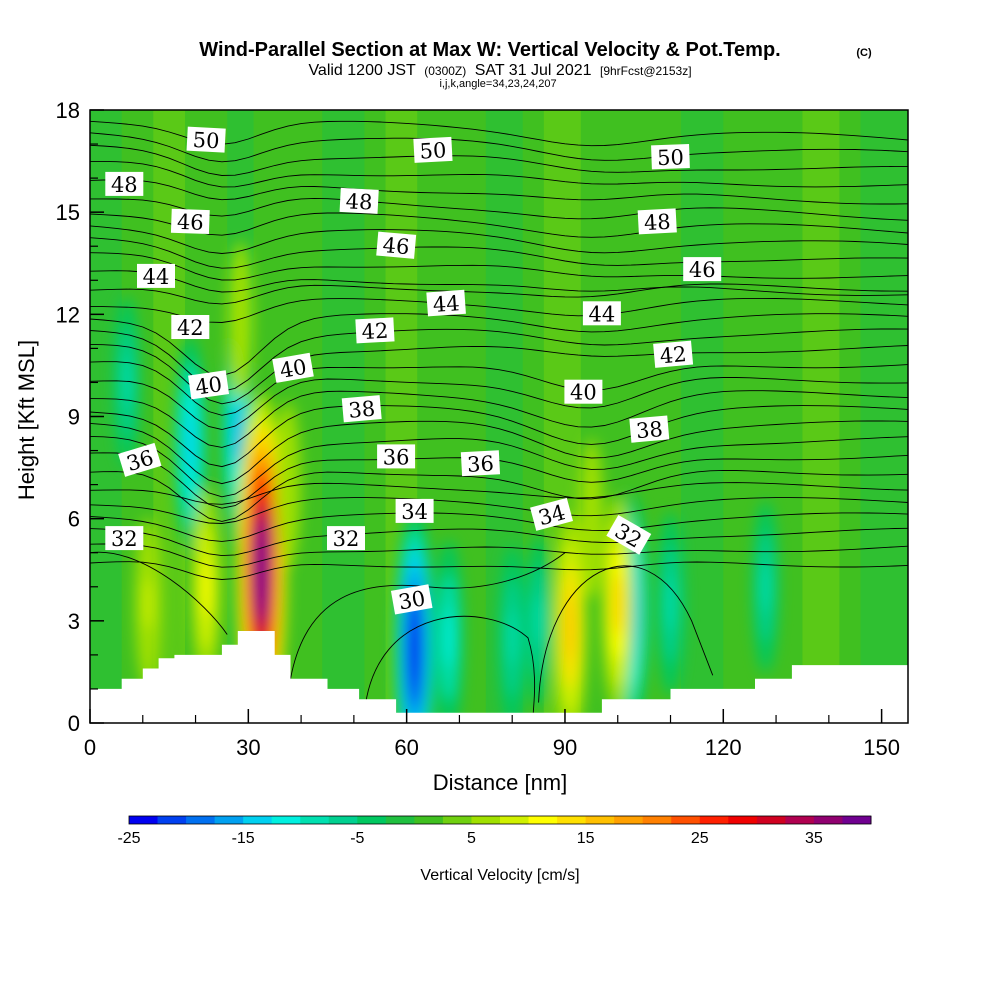 This screenshot has width=1000, height=1000. What do you see at coordinates (411, 599) in the screenshot?
I see `contour-label: 30` at bounding box center [411, 599].